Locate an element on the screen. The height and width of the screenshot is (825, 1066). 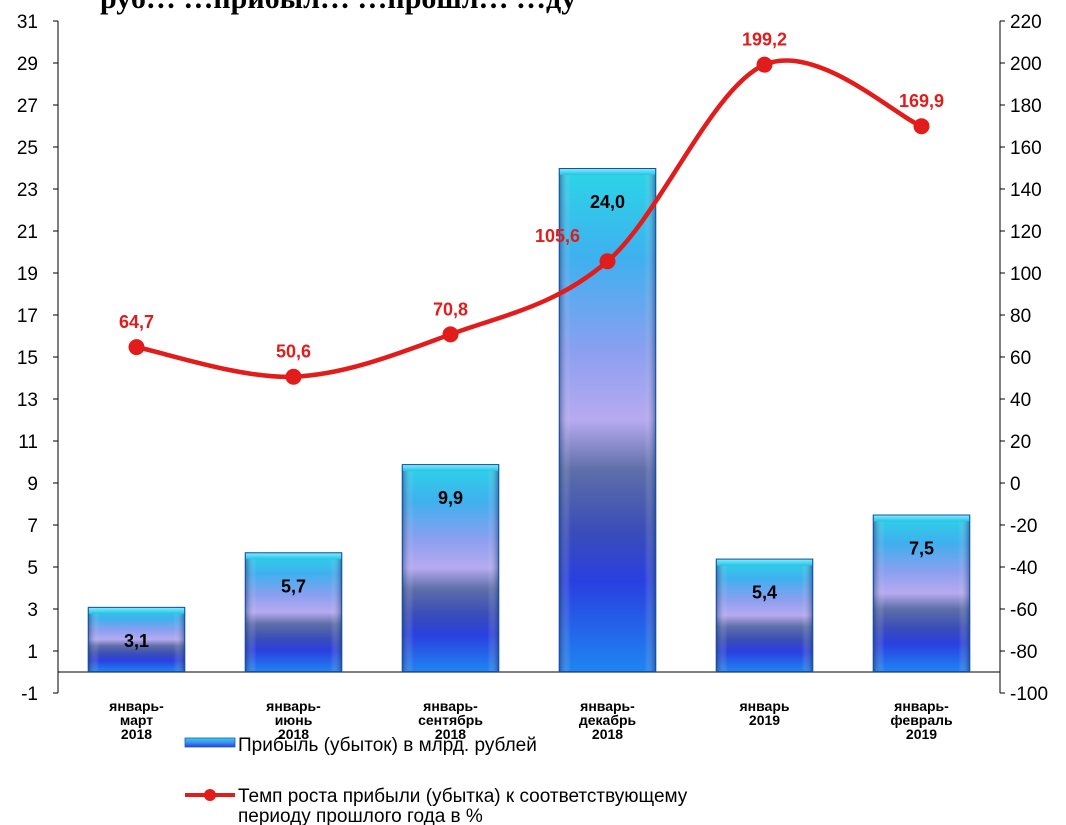
category-label: январь-июнь 2018 is located at coordinates (293, 720).